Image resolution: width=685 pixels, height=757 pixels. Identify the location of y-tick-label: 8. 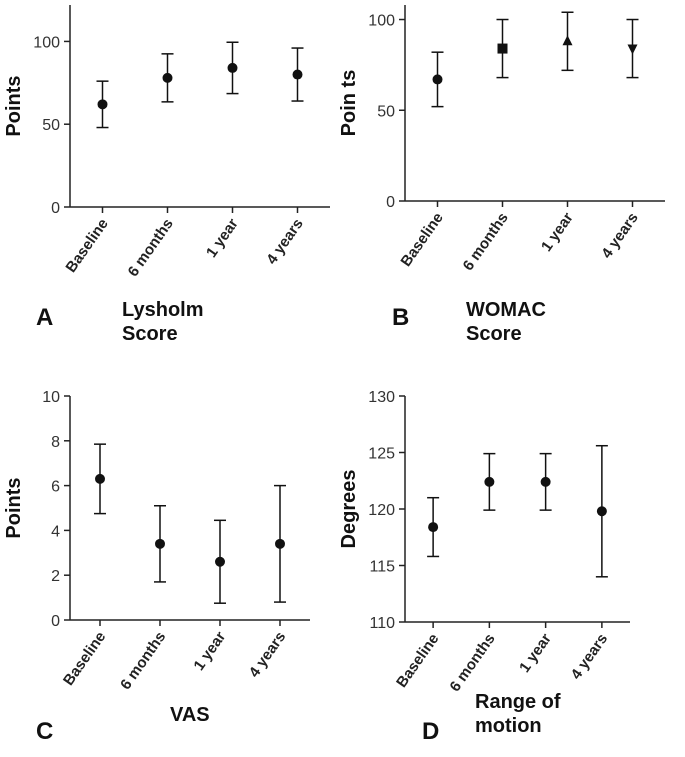
(55, 442).